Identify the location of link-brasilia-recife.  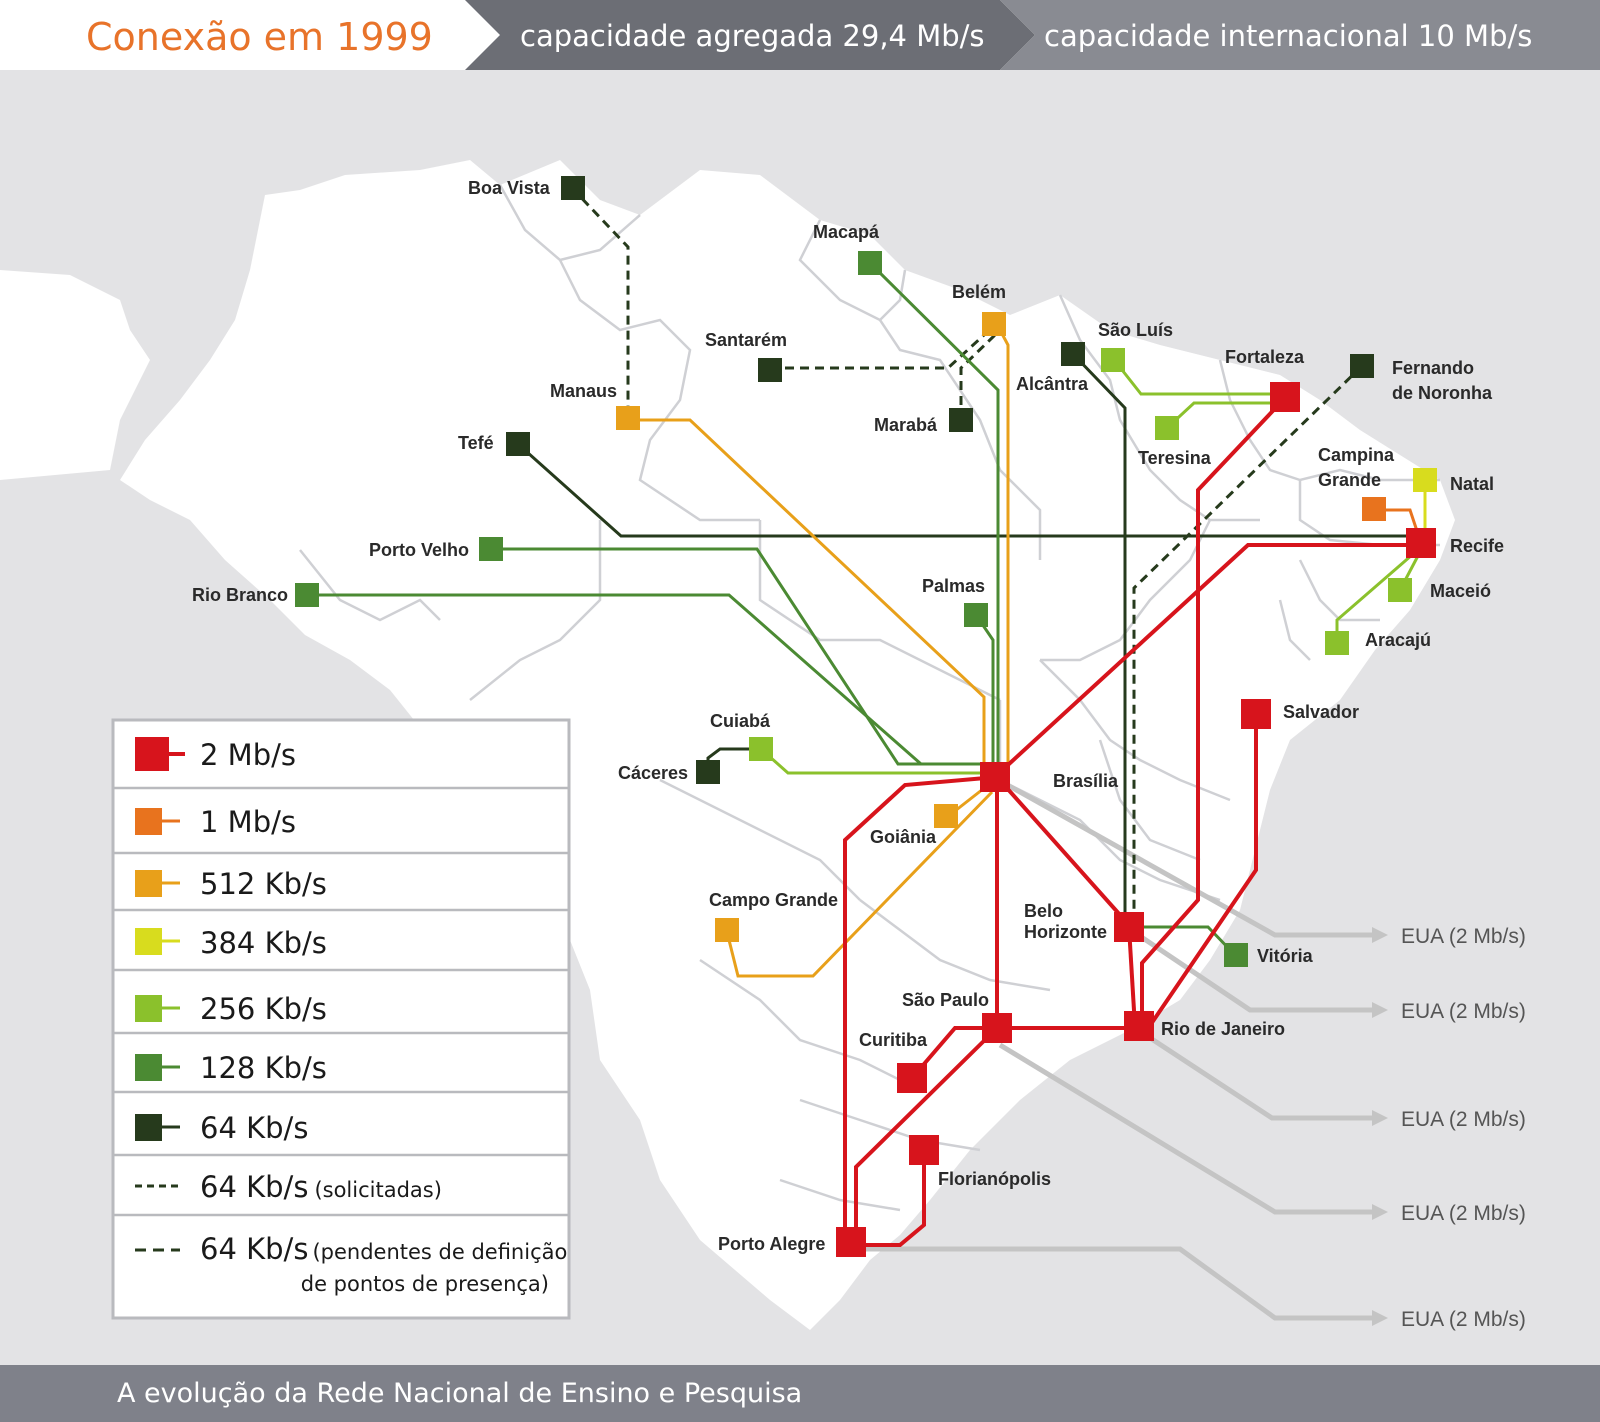
(1207, 660).